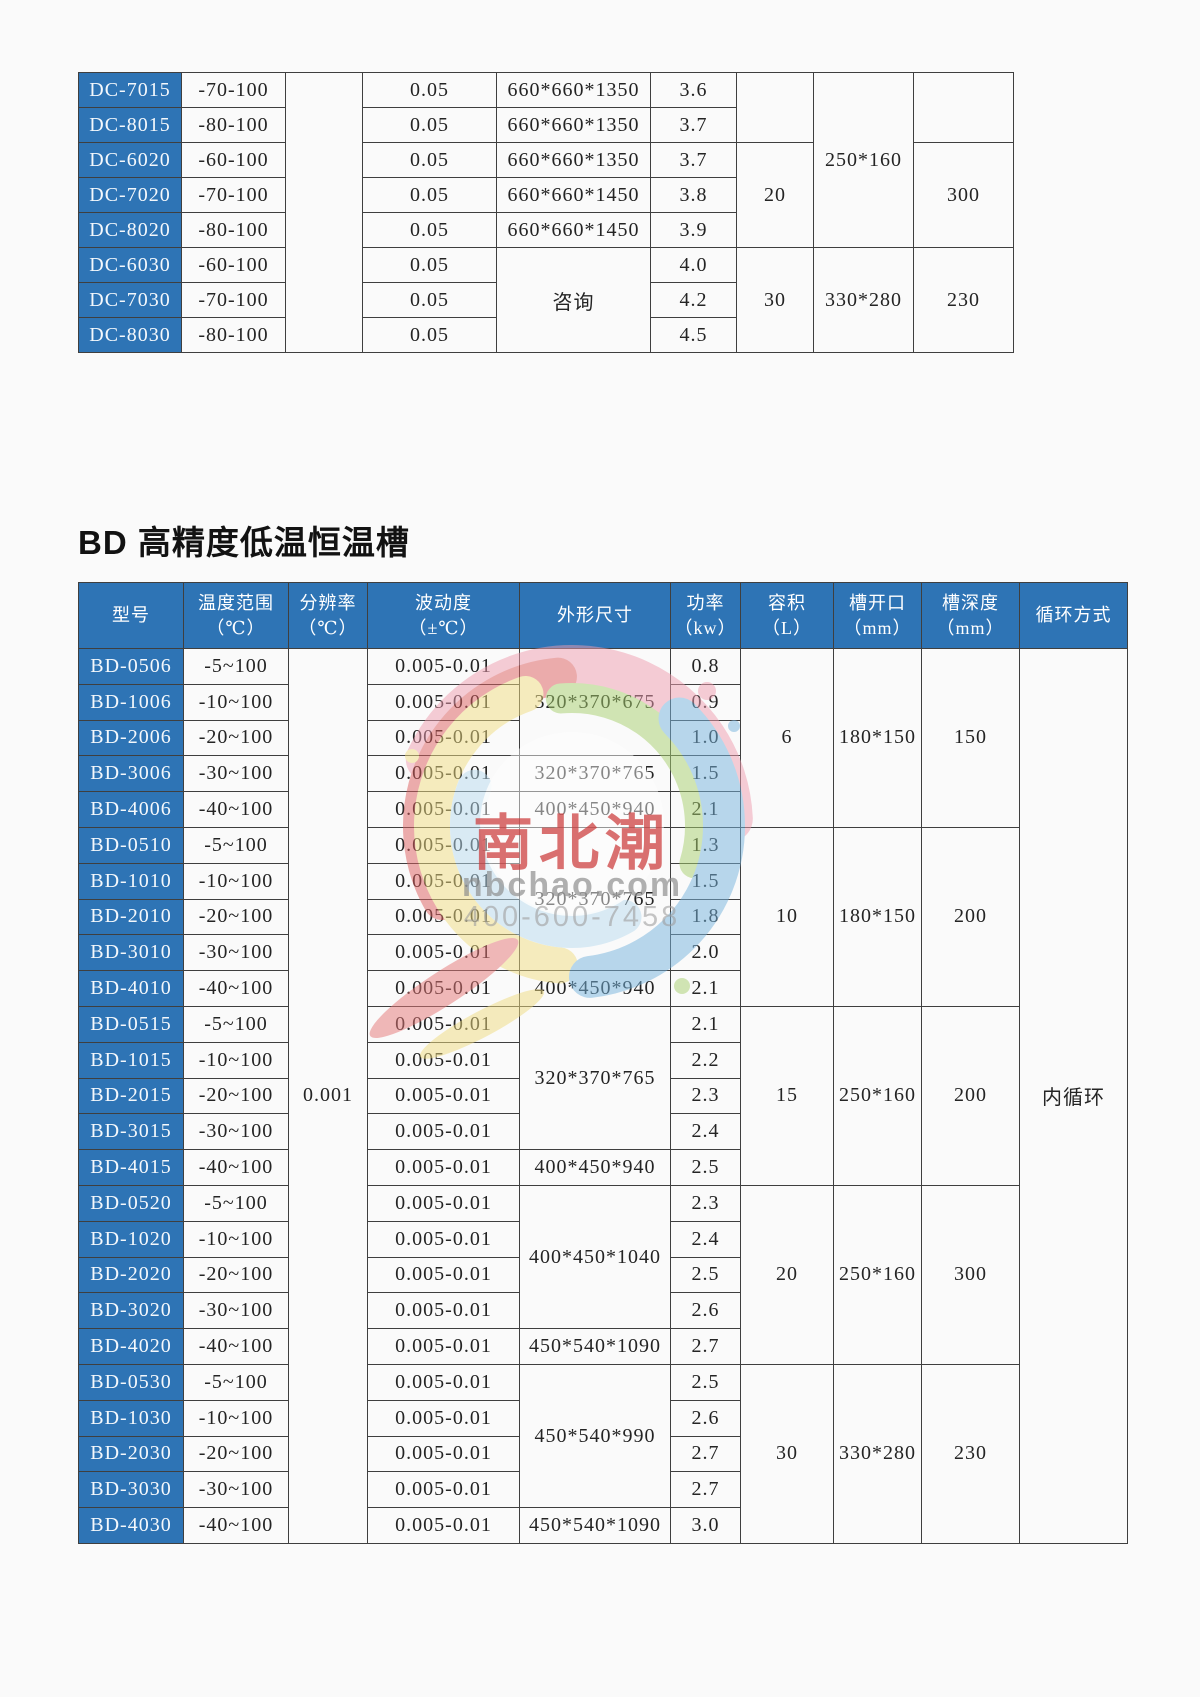 The width and height of the screenshot is (1200, 1697). What do you see at coordinates (705, 1060) in the screenshot?
I see `data-cell: 2.2` at bounding box center [705, 1060].